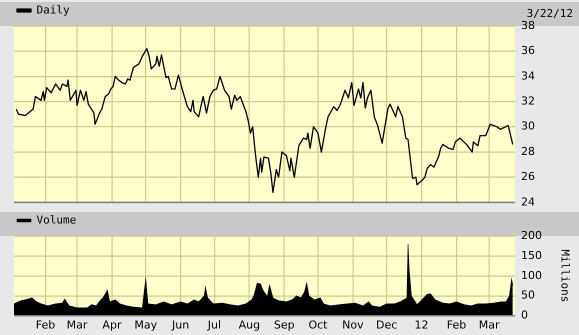 This screenshot has width=579, height=335. Describe the element at coordinates (528, 177) in the screenshot. I see `y-tick-label: 26` at that location.